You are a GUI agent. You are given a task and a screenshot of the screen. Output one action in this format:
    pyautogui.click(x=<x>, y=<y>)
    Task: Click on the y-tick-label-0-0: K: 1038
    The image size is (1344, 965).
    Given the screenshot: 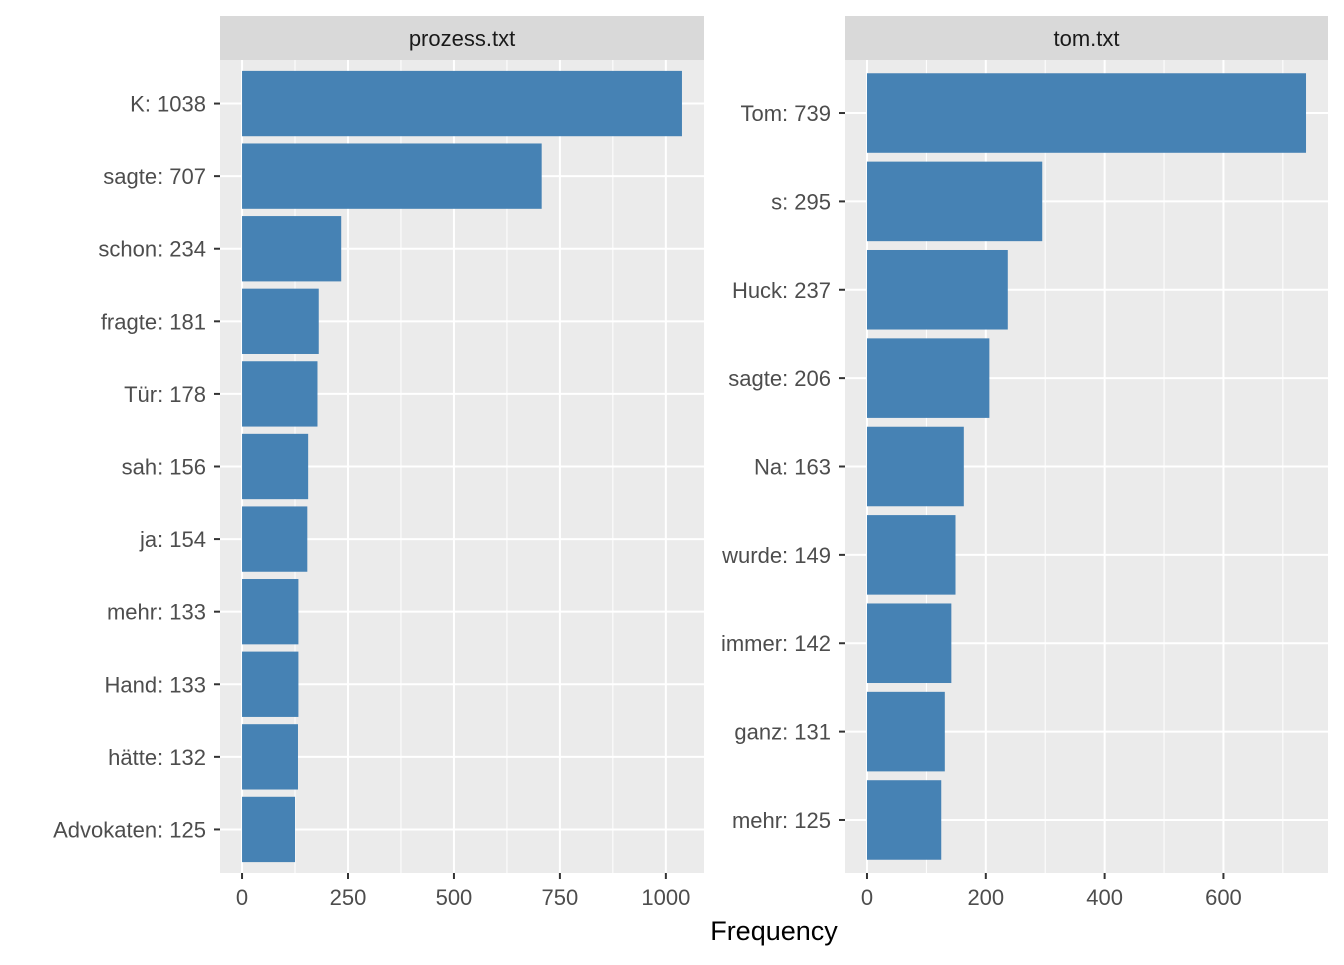 What is the action you would take?
    pyautogui.click(x=168, y=104)
    